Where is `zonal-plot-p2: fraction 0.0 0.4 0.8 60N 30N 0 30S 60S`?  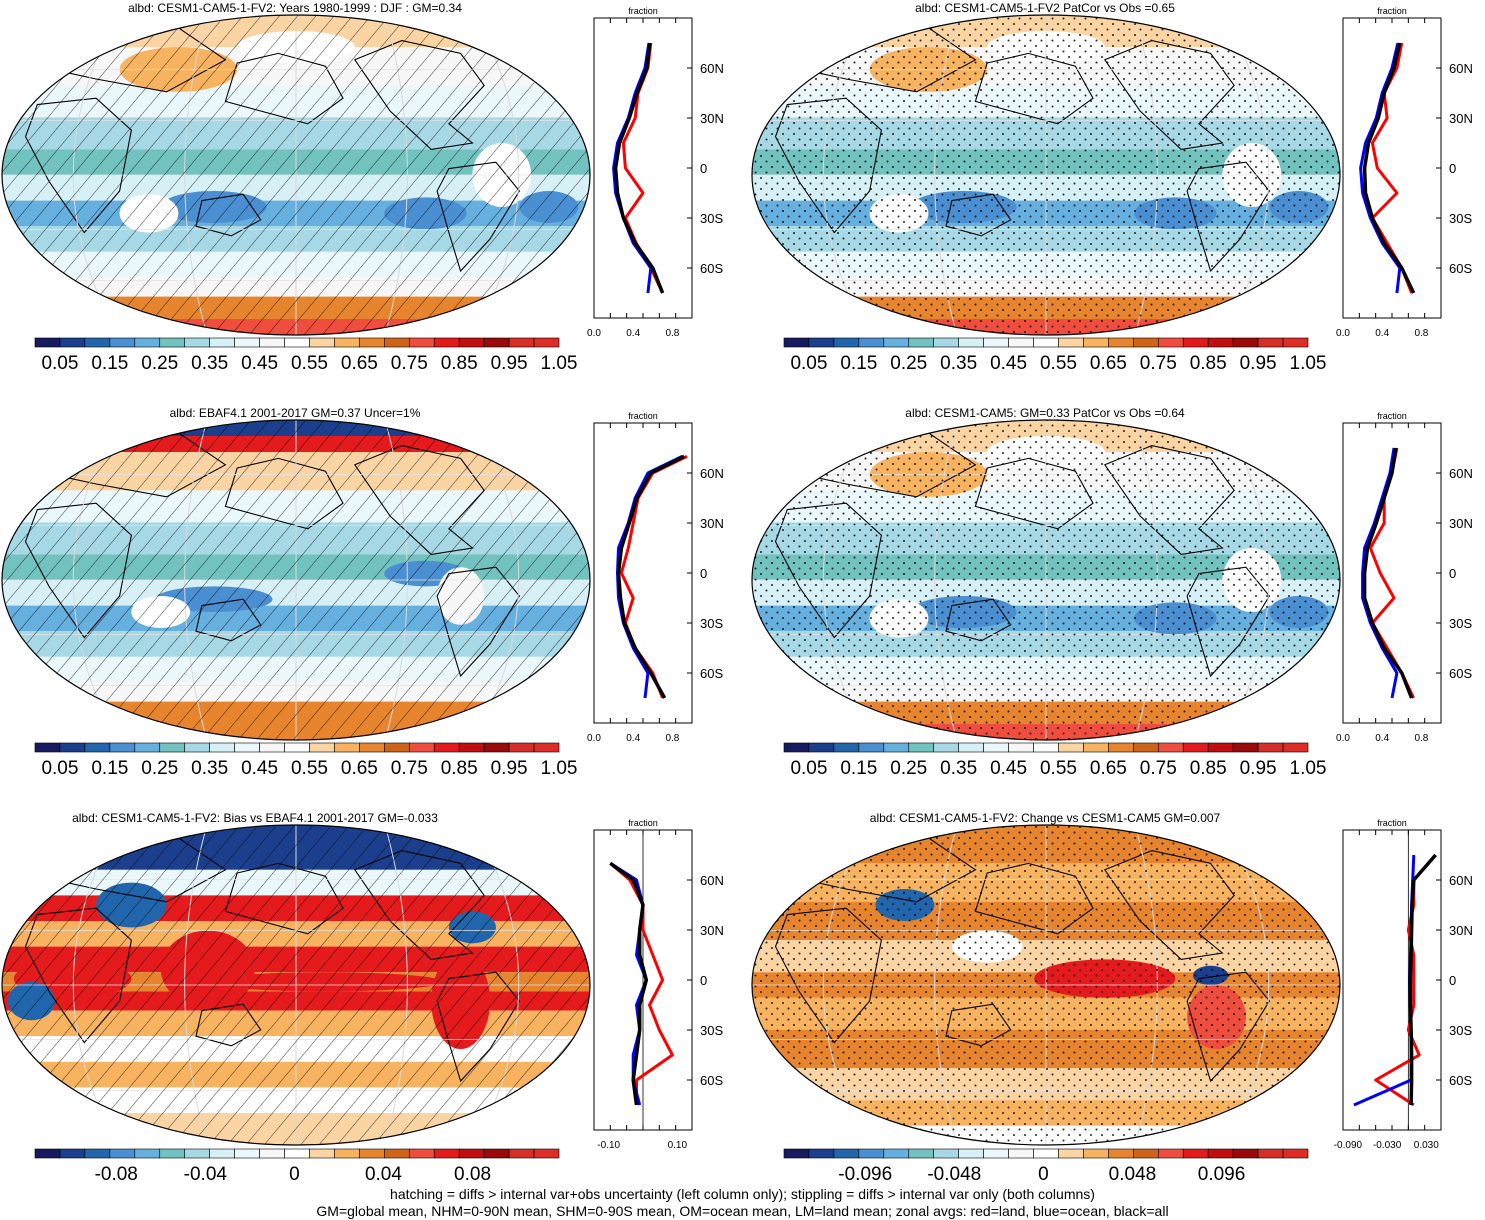 zonal-plot-p2: fraction 0.0 0.4 0.8 60N 30N 0 30S 60S is located at coordinates (1404, 172).